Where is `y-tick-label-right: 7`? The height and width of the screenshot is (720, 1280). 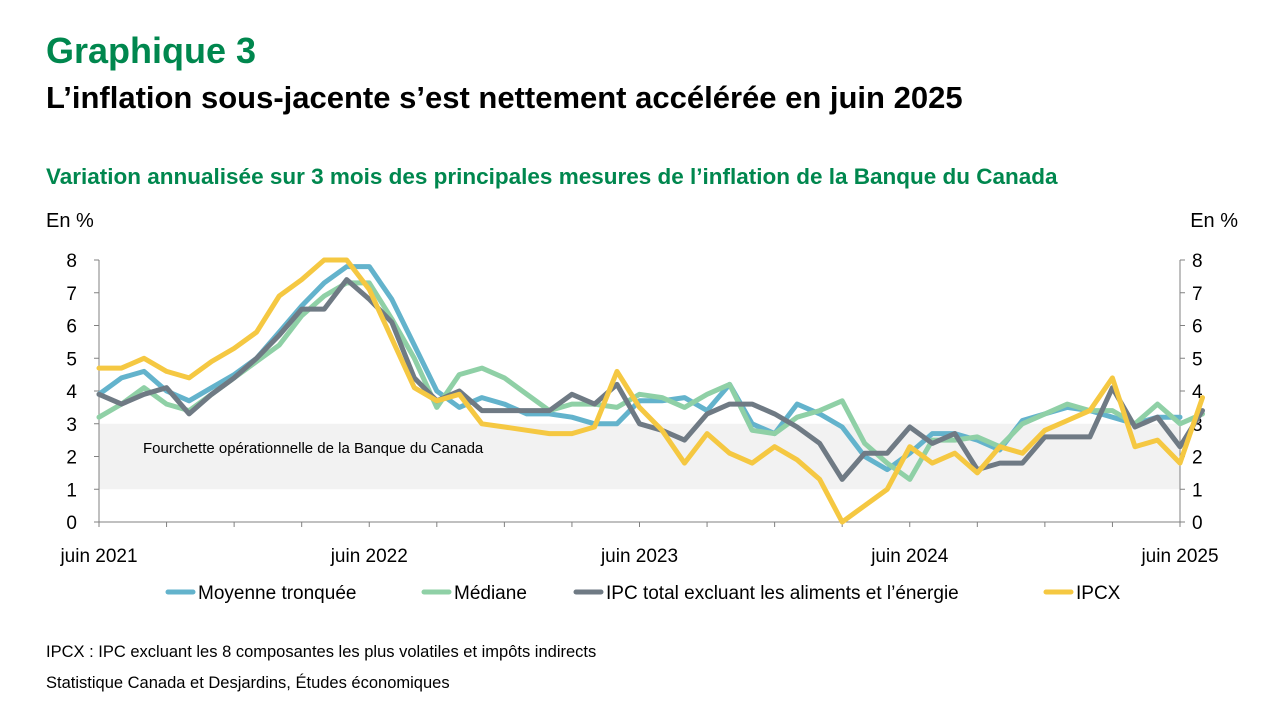
y-tick-label-right: 7 is located at coordinates (1197, 294).